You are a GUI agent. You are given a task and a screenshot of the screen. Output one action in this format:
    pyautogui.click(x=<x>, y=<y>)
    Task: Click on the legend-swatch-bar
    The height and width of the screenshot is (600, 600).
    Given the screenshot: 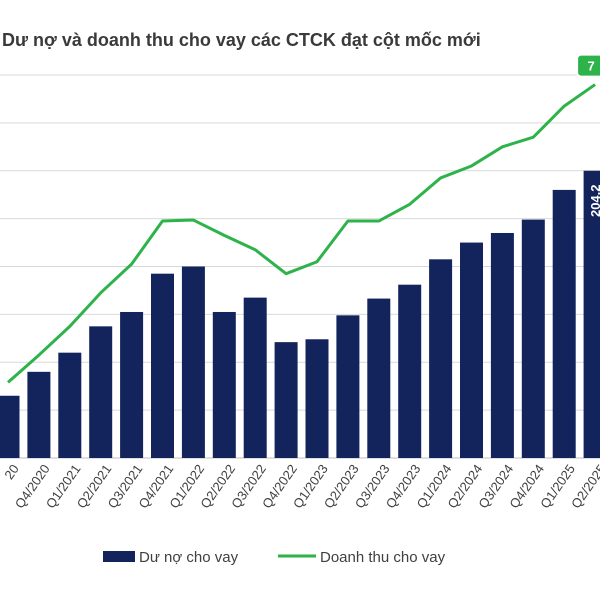 What is the action you would take?
    pyautogui.click(x=119, y=556)
    